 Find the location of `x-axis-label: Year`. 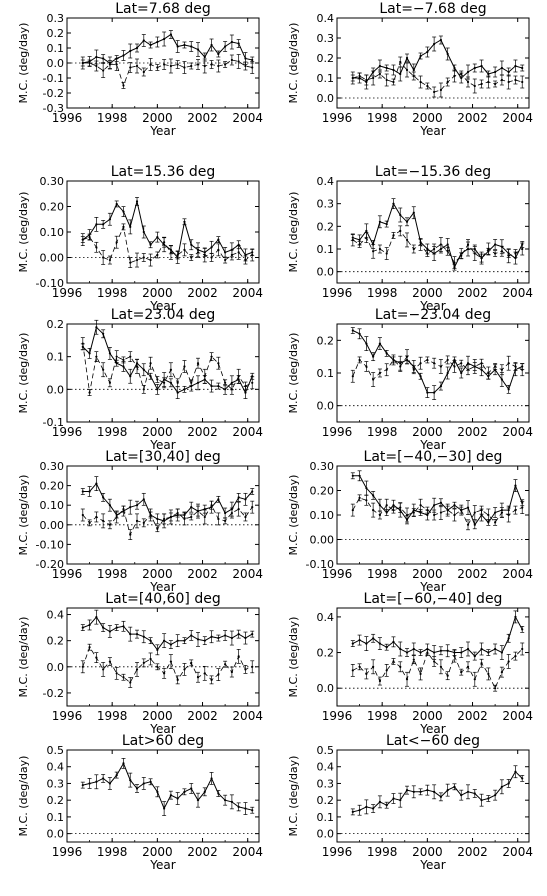

x-axis-label: Year is located at coordinates (432, 131).